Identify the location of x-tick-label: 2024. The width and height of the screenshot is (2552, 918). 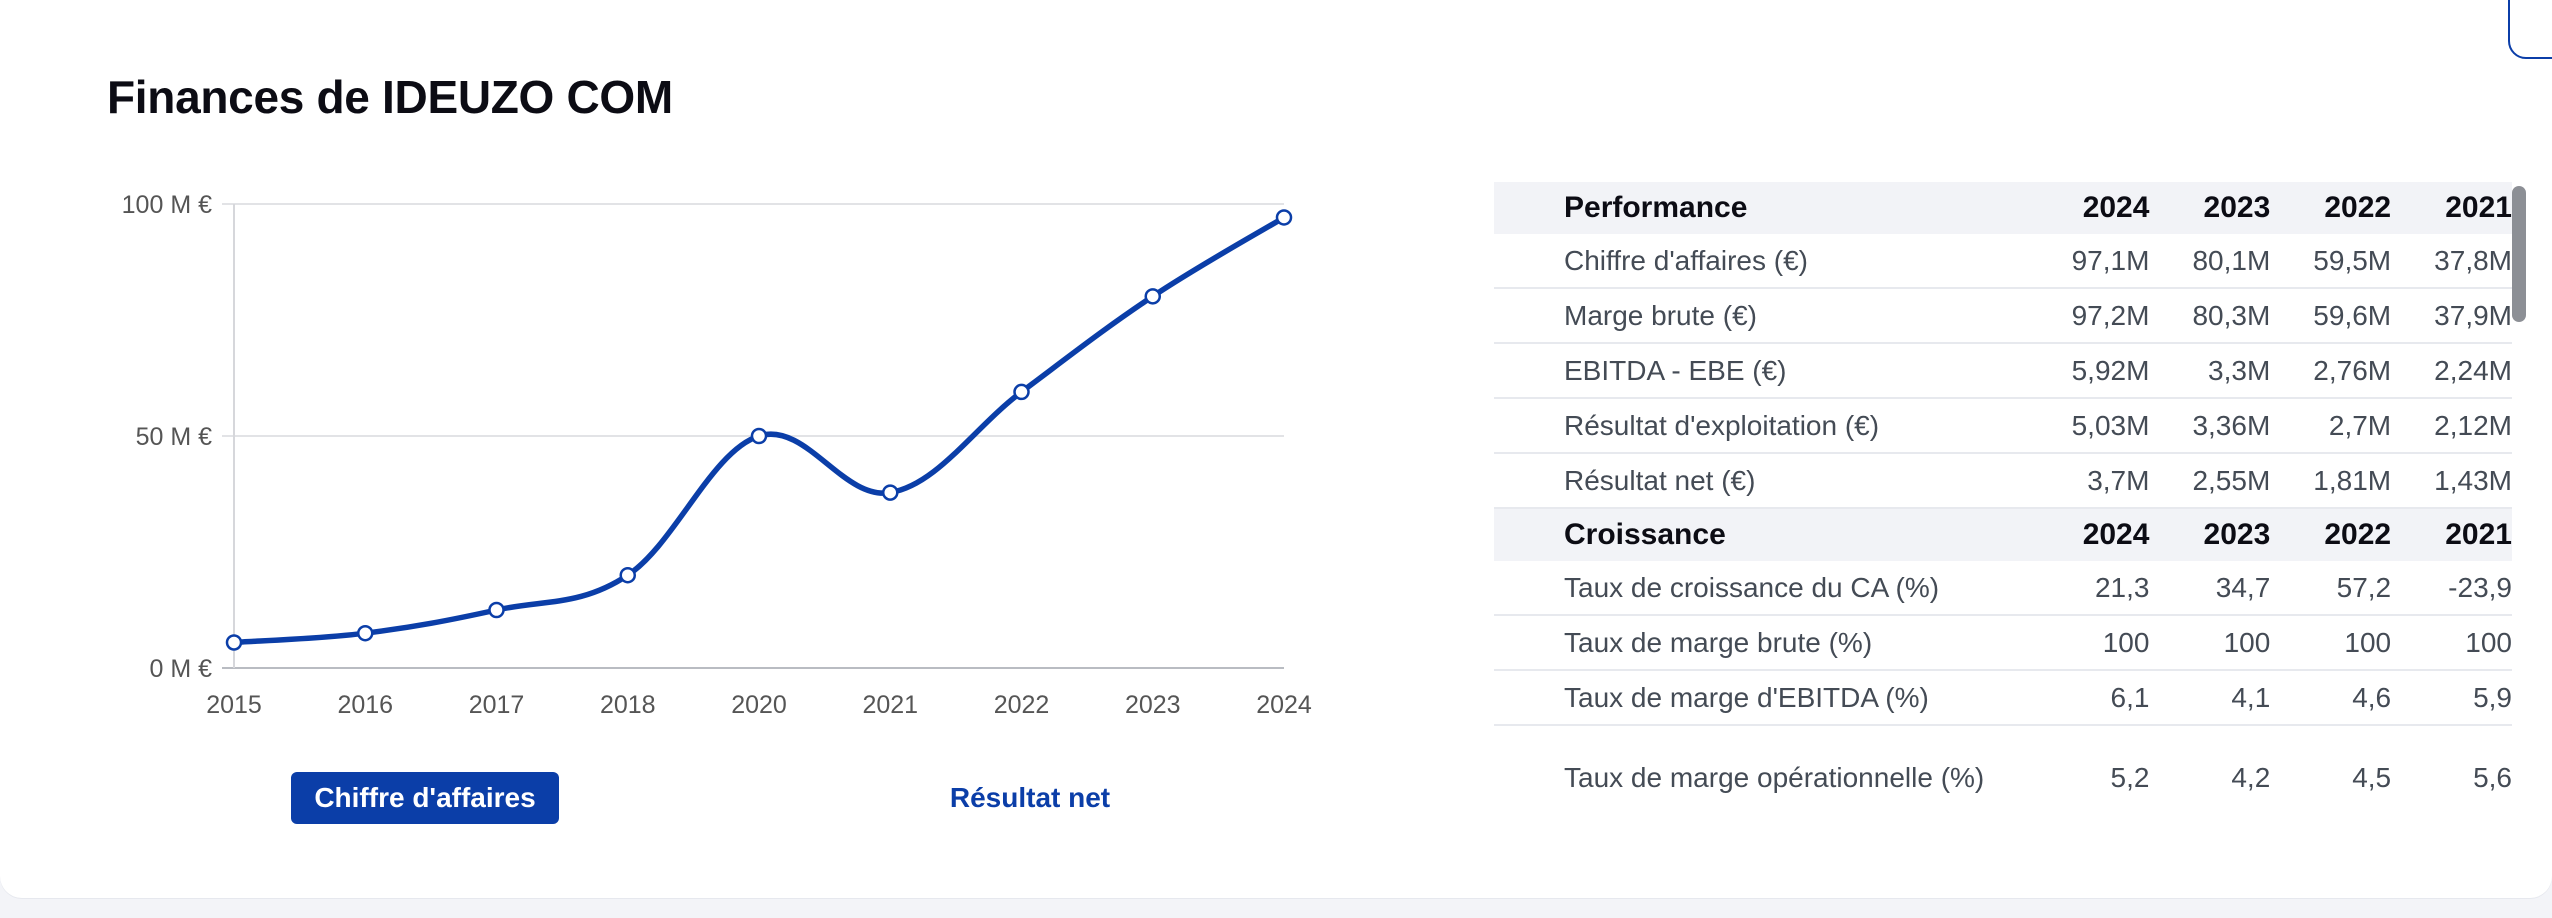
(1284, 705).